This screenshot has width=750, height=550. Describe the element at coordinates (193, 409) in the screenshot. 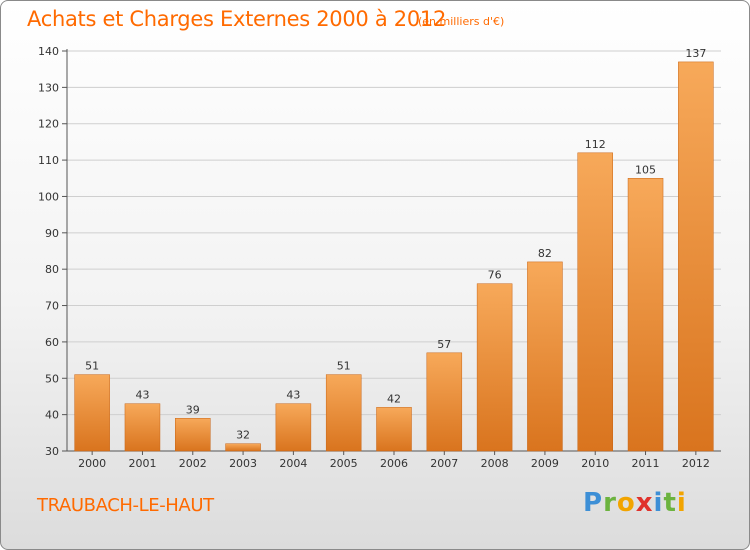

I see `data-label: 39` at that location.